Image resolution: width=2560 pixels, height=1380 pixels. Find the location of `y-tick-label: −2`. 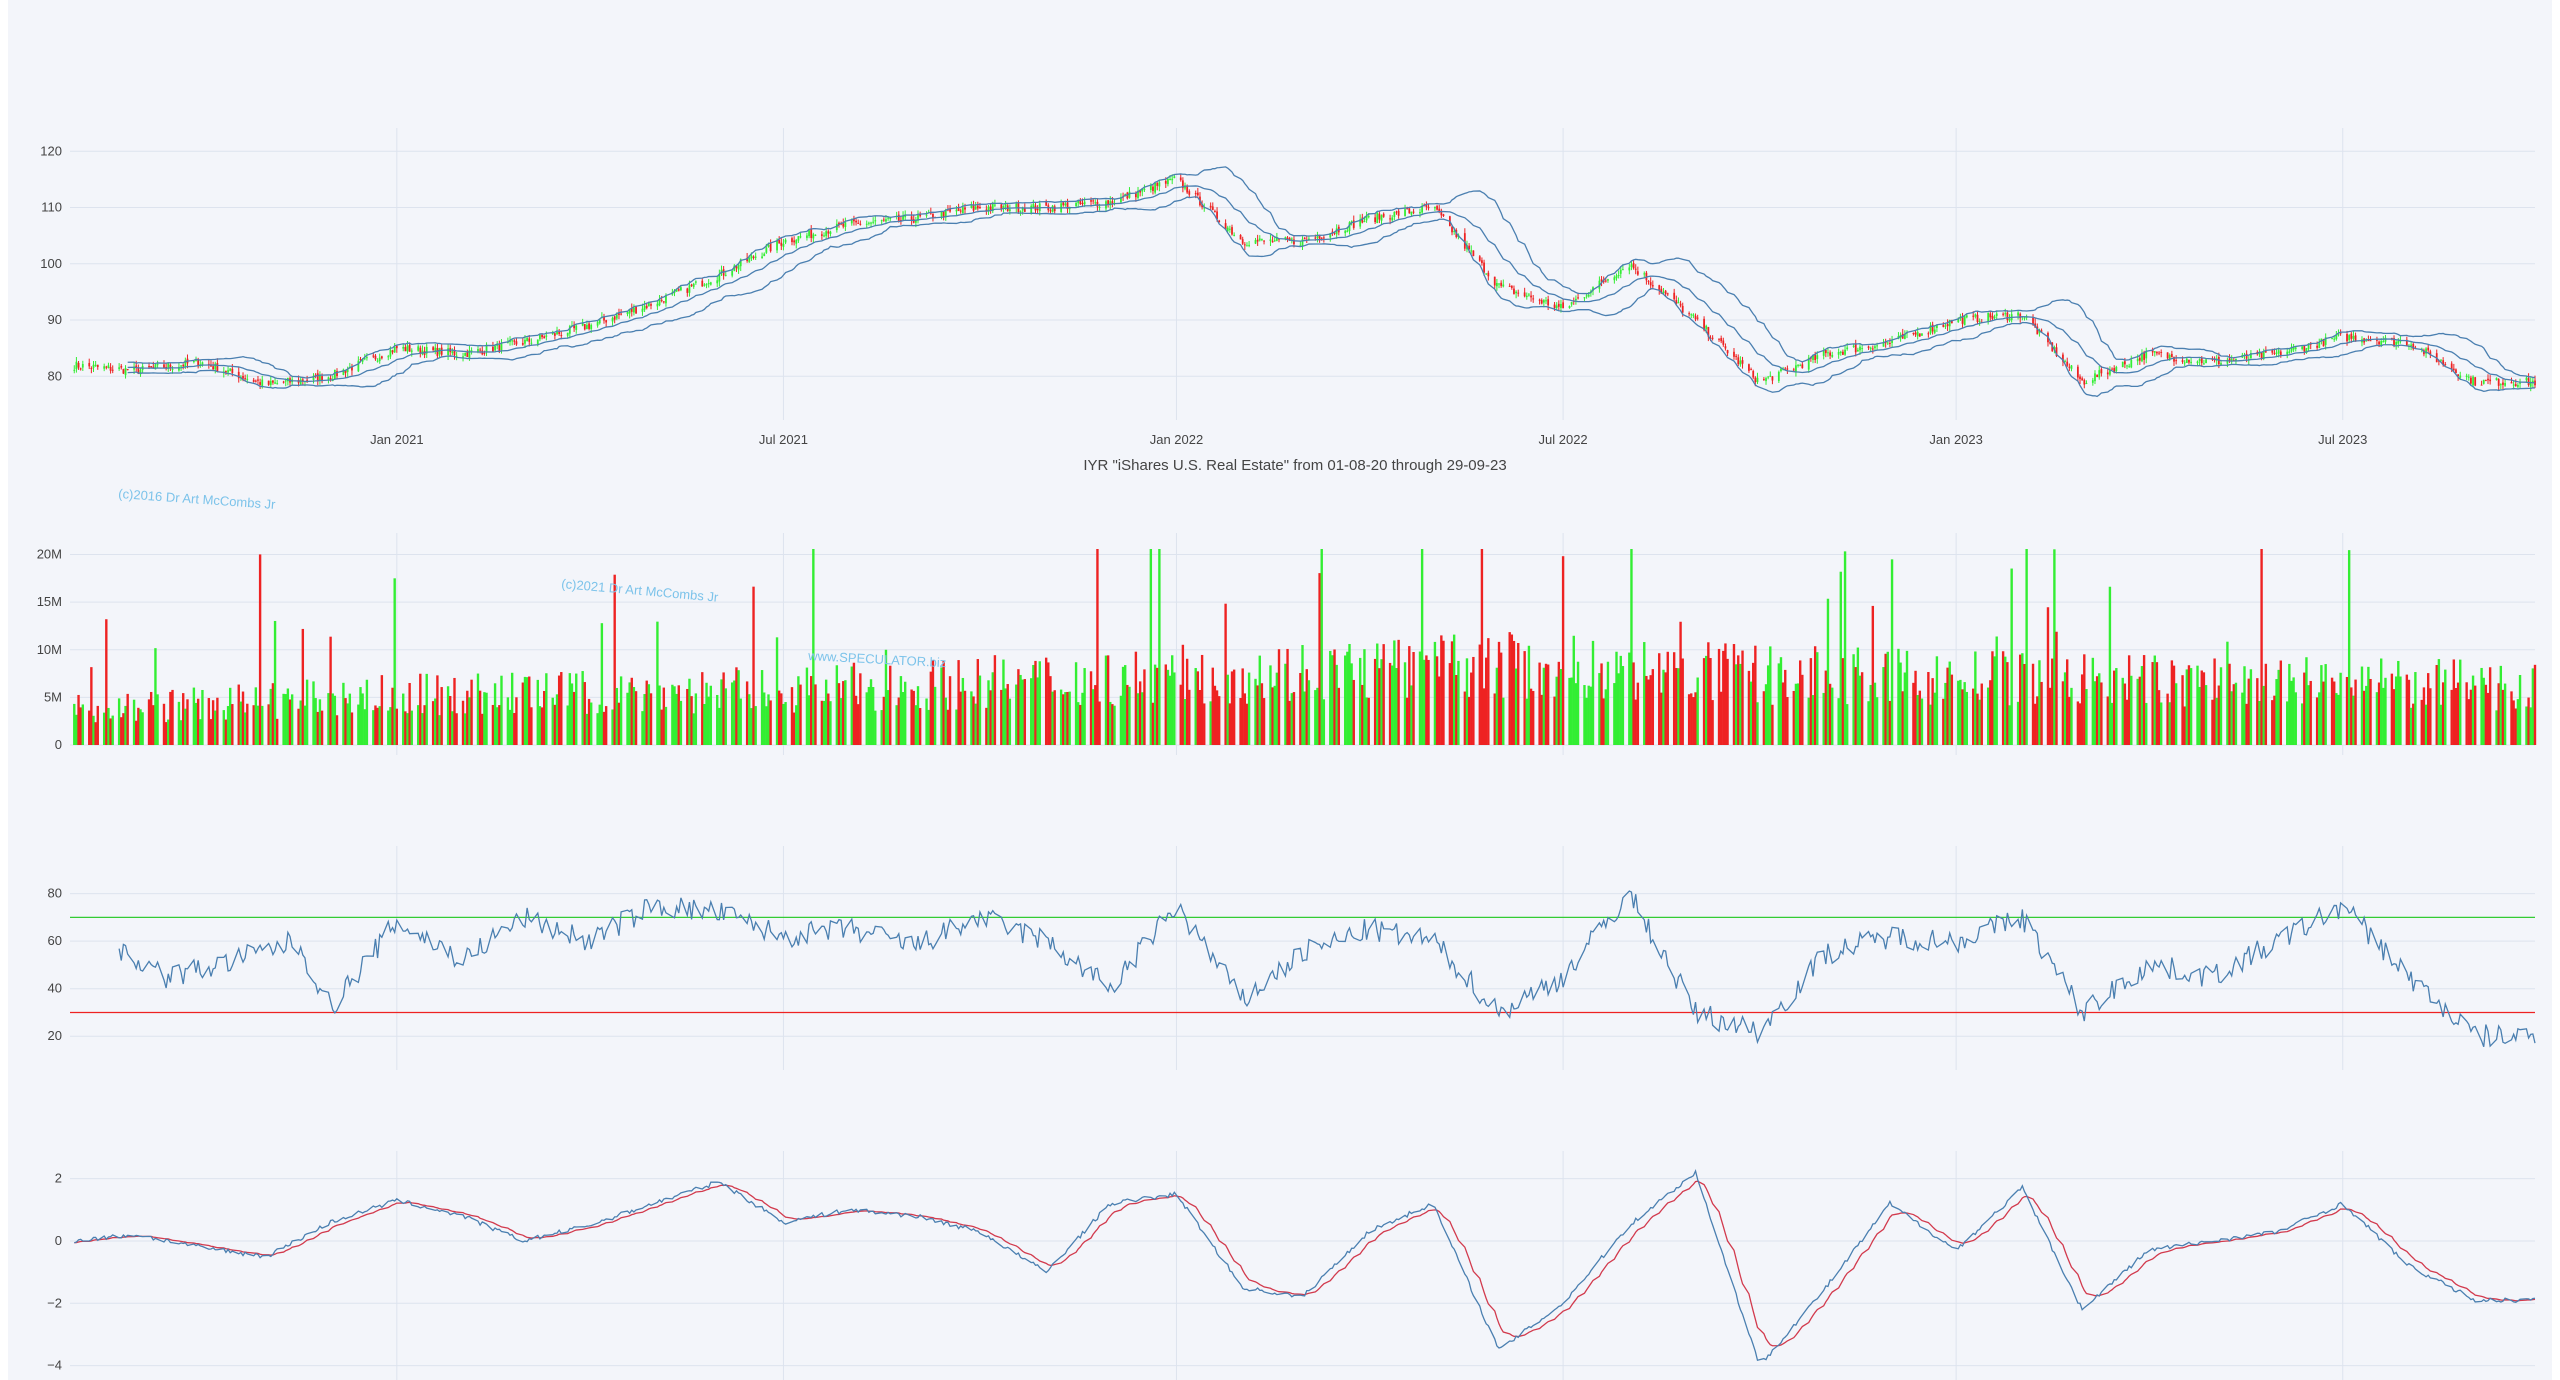

y-tick-label: −2 is located at coordinates (54, 1302).